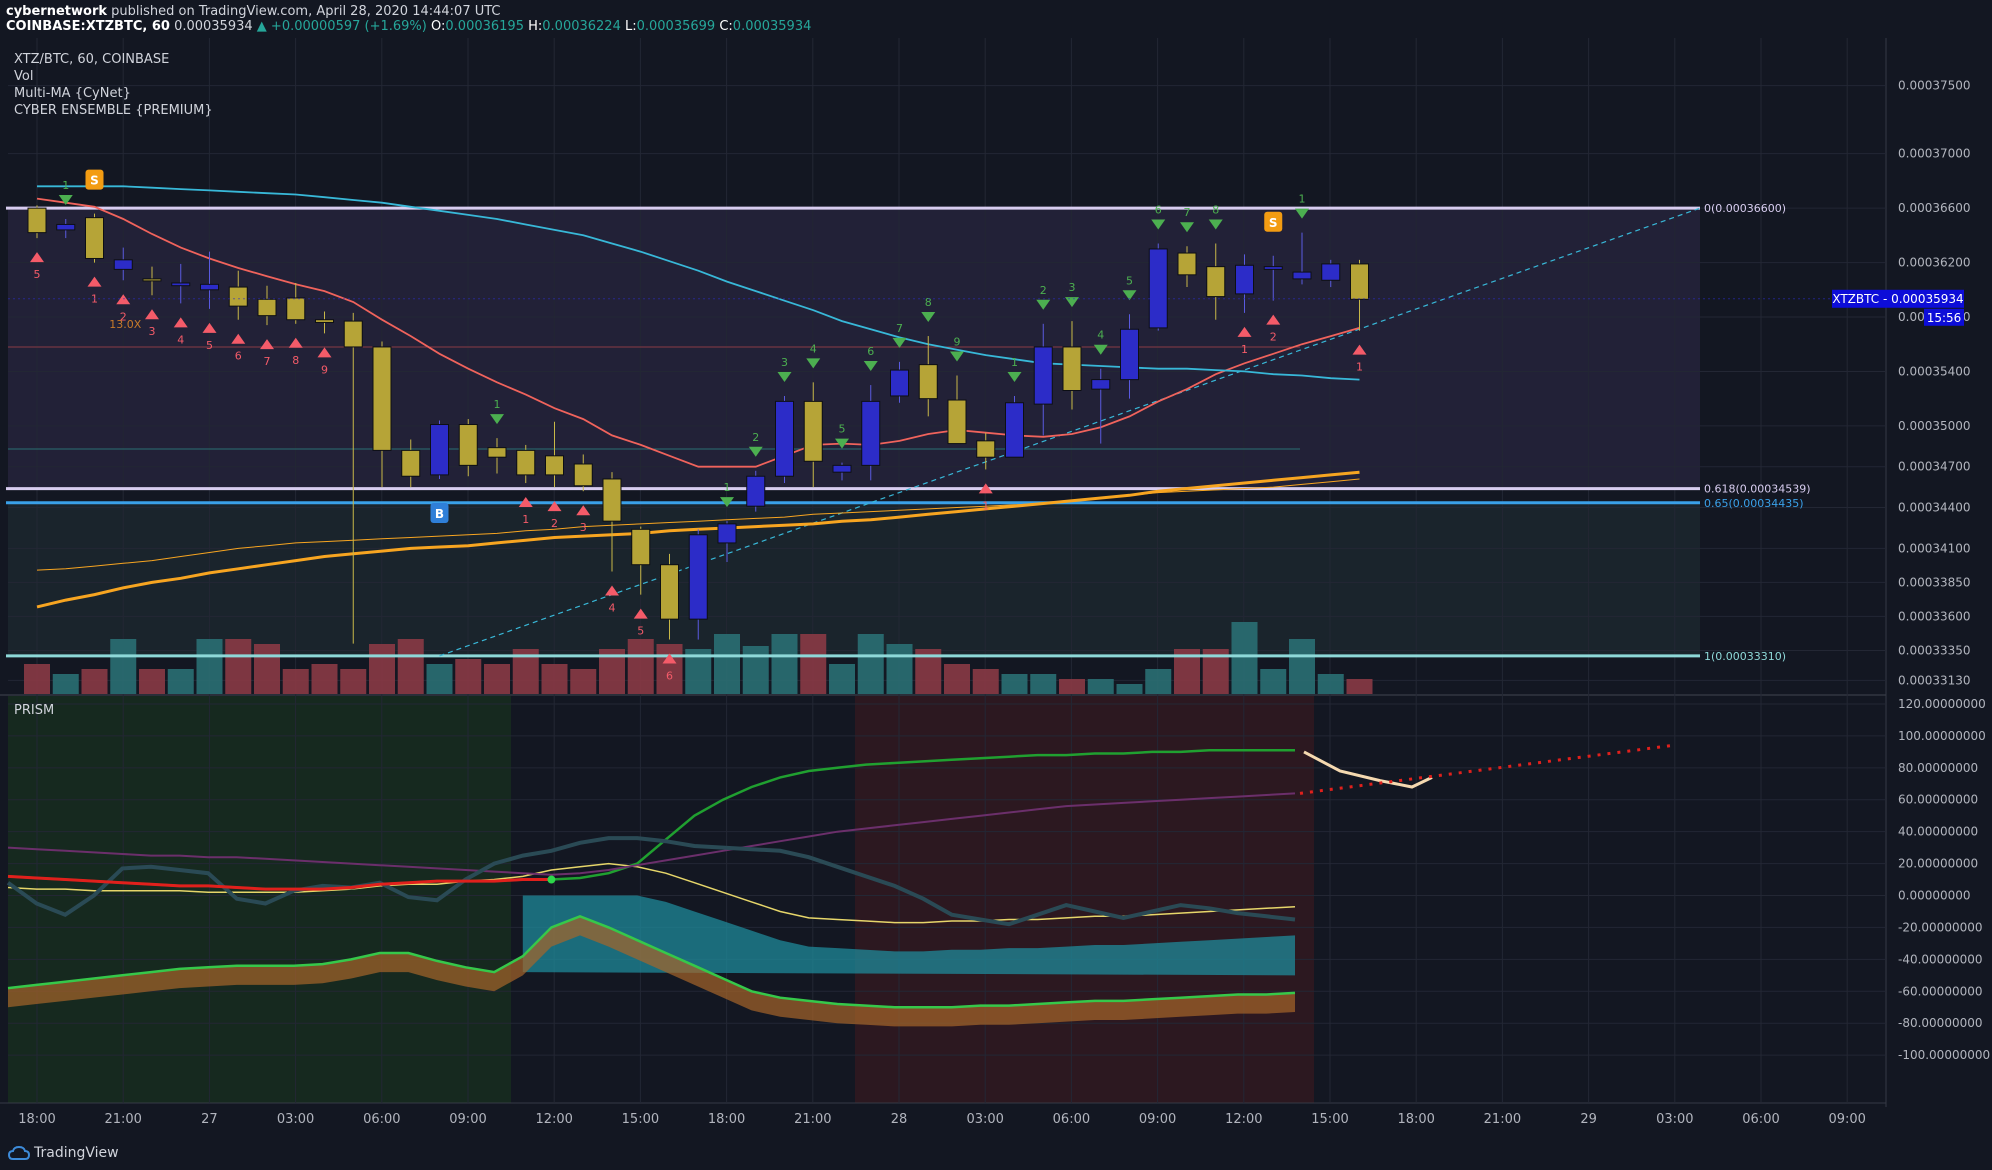 This screenshot has height=1170, width=1992. What do you see at coordinates (870, 351) in the screenshot?
I see `buy-signal-count: 6` at bounding box center [870, 351].